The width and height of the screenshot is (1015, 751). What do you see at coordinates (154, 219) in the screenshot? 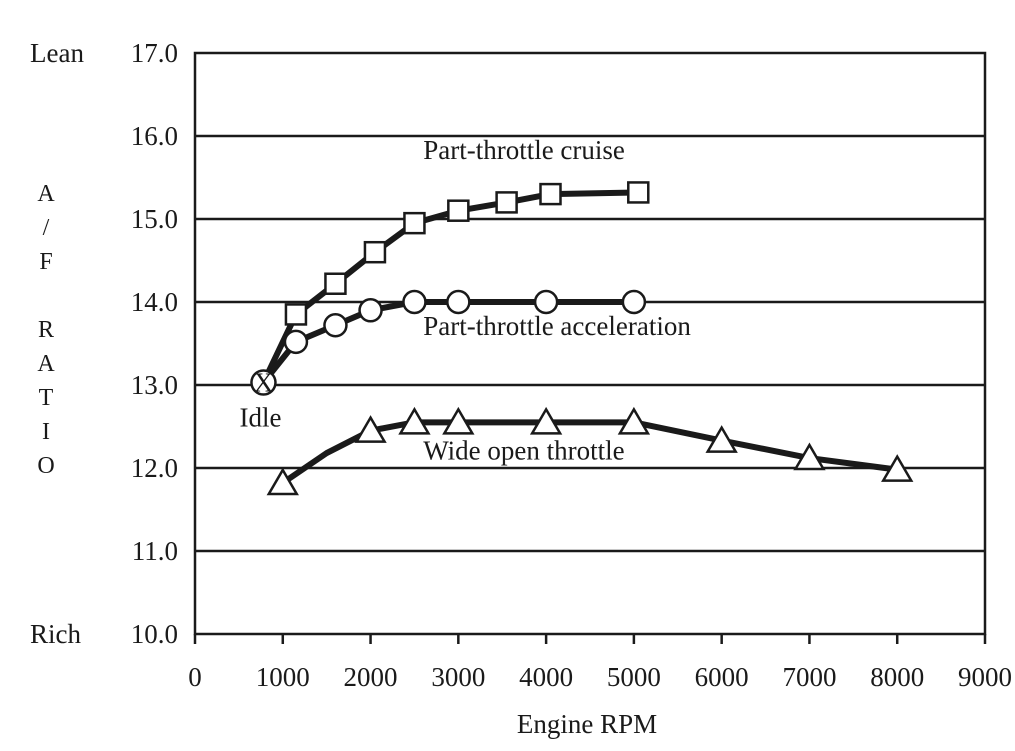
I see `y-tick-label: 15.0` at bounding box center [154, 219].